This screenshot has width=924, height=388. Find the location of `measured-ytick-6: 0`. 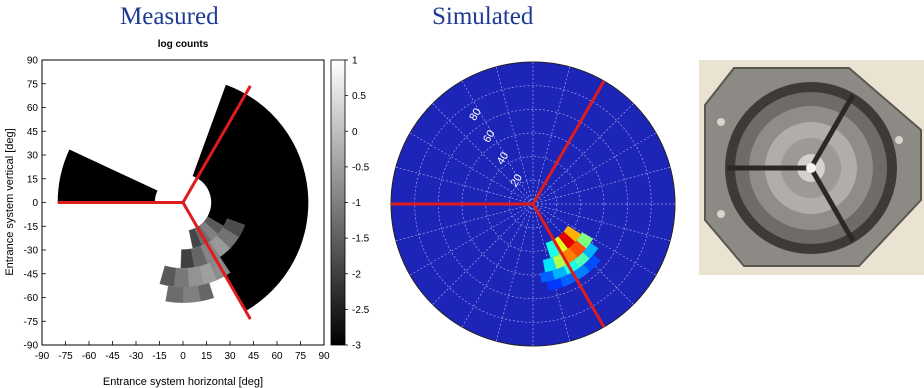

measured-ytick-6: 0 is located at coordinates (35, 203).